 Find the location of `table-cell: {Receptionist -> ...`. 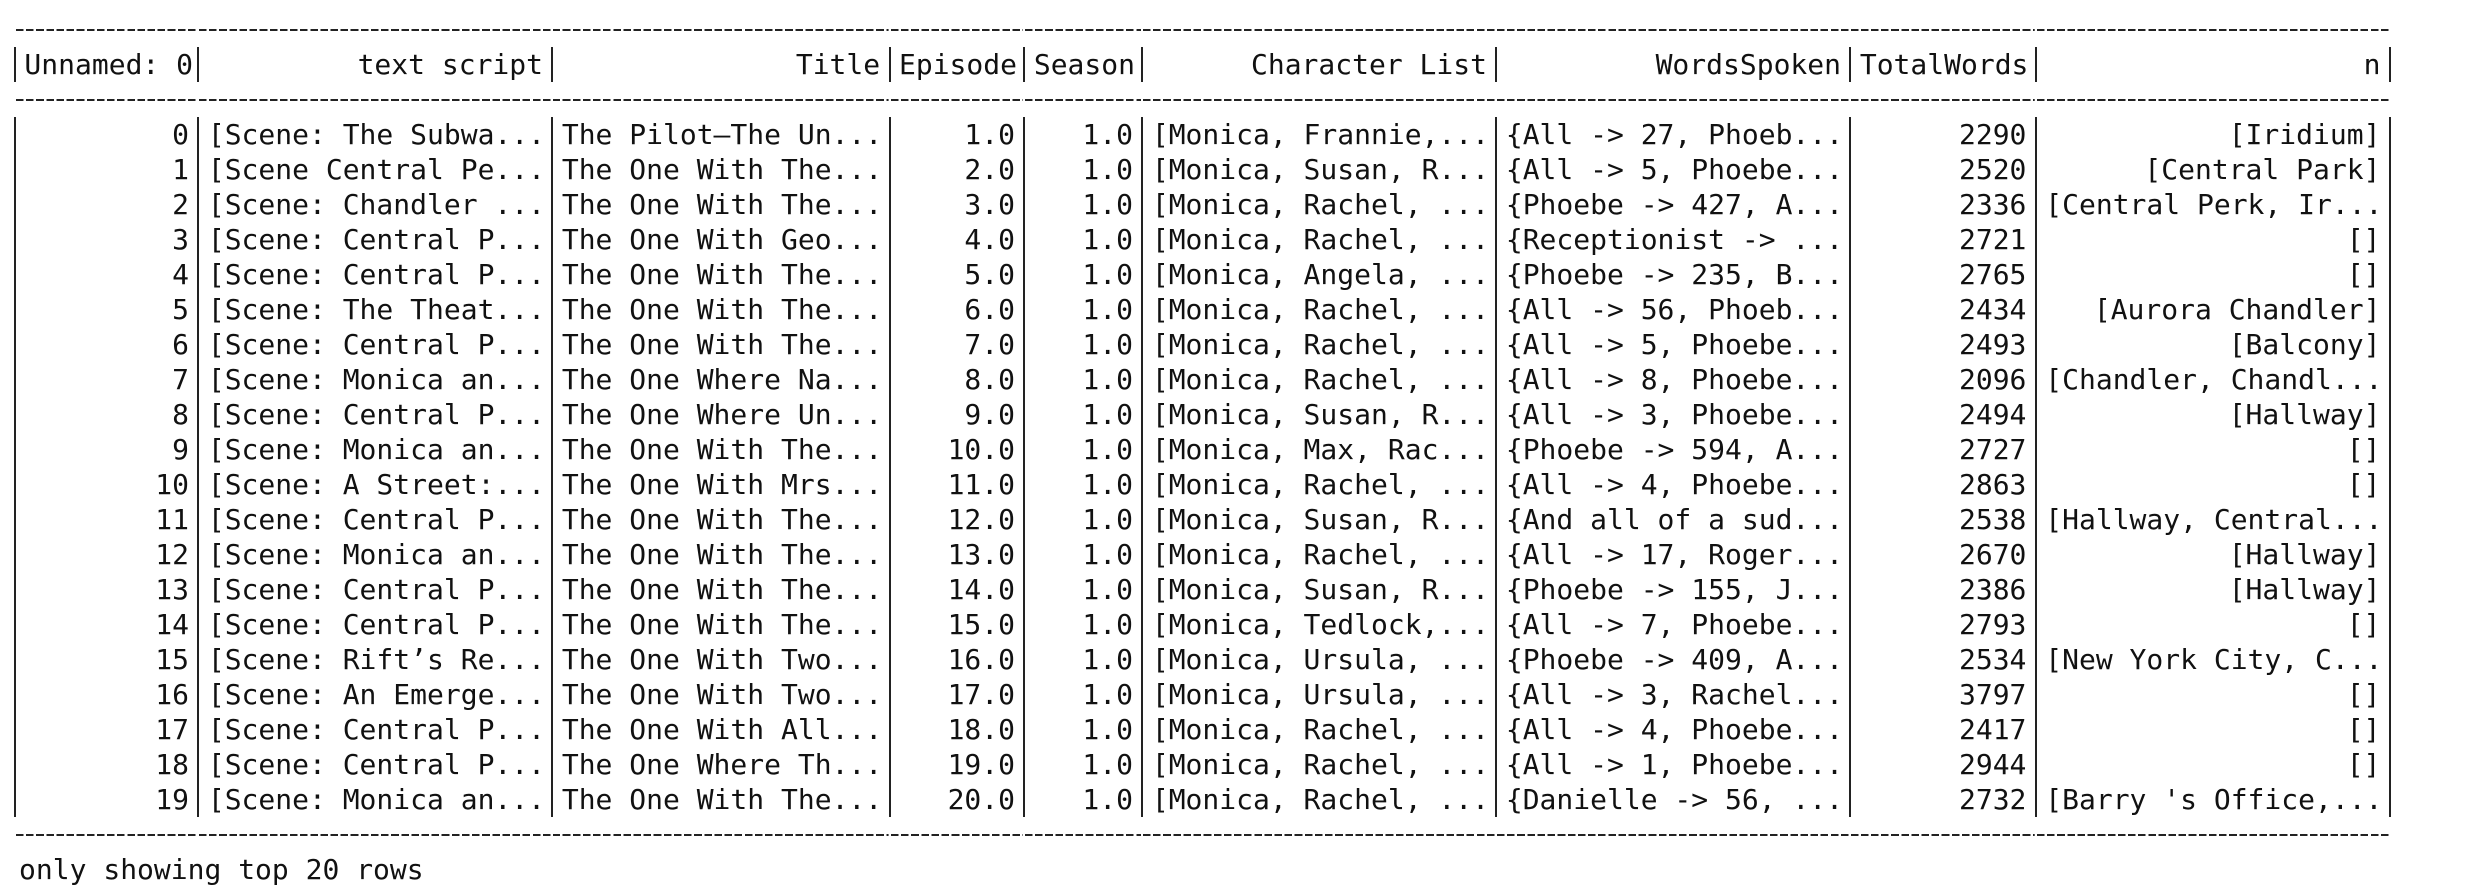

table-cell: {Receptionist -> ... is located at coordinates (1674, 239).